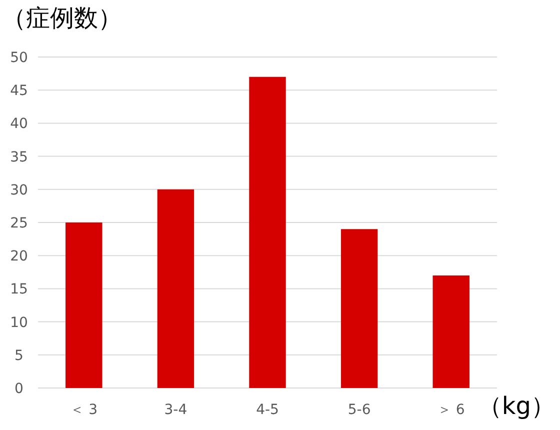 Image resolution: width=560 pixels, height=430 pixels. I want to click on y-tick-label: 10, so click(19, 322).